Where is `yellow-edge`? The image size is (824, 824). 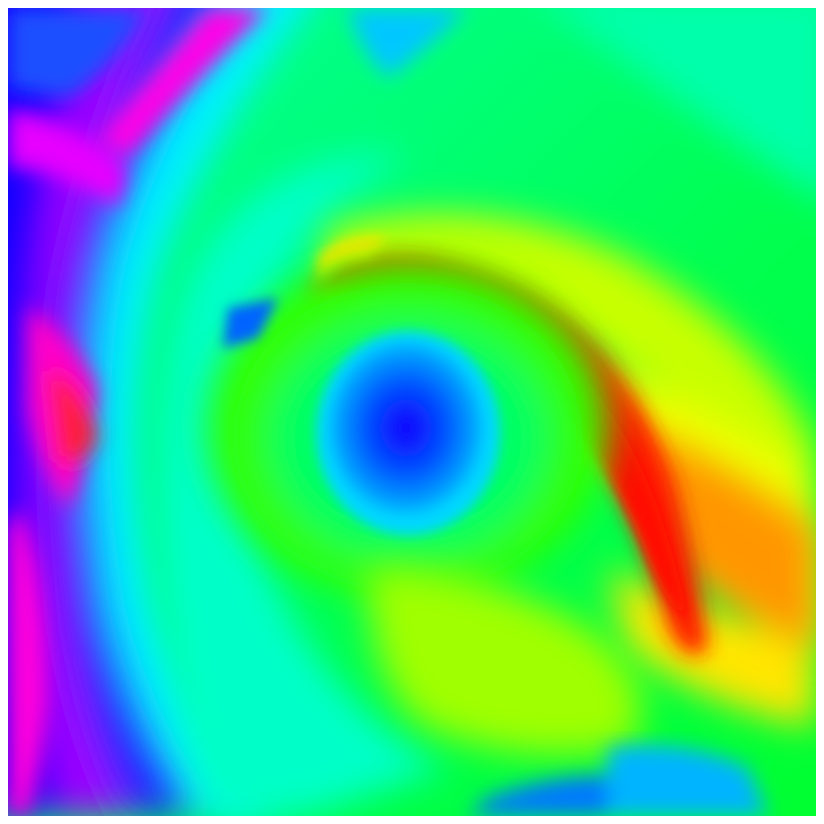 yellow-edge is located at coordinates (353, 260).